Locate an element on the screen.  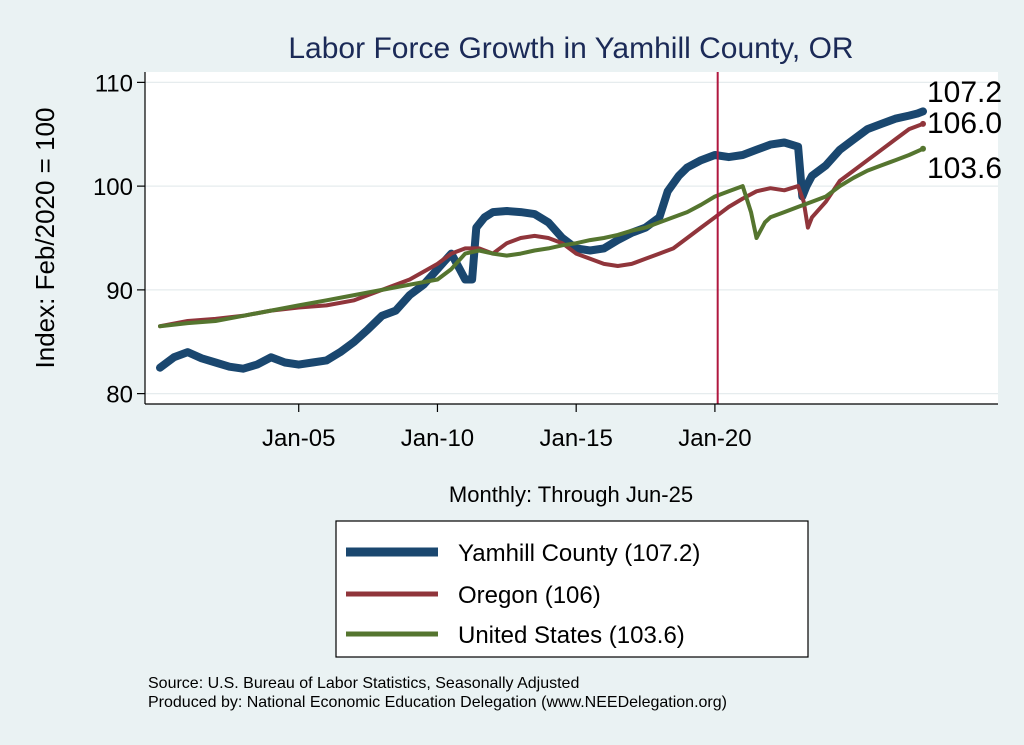
x-tick-label-1: Jan-10 is located at coordinates (437, 438).